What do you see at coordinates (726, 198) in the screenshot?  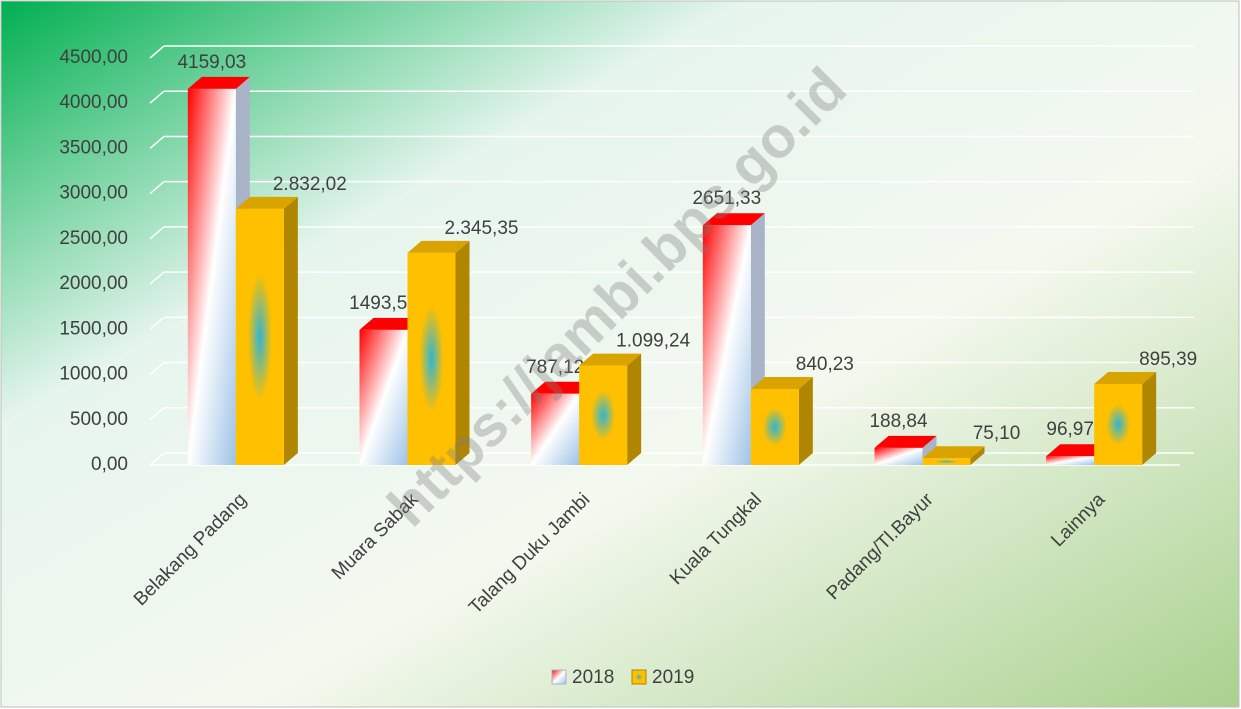 I see `data-label: 2651,33` at bounding box center [726, 198].